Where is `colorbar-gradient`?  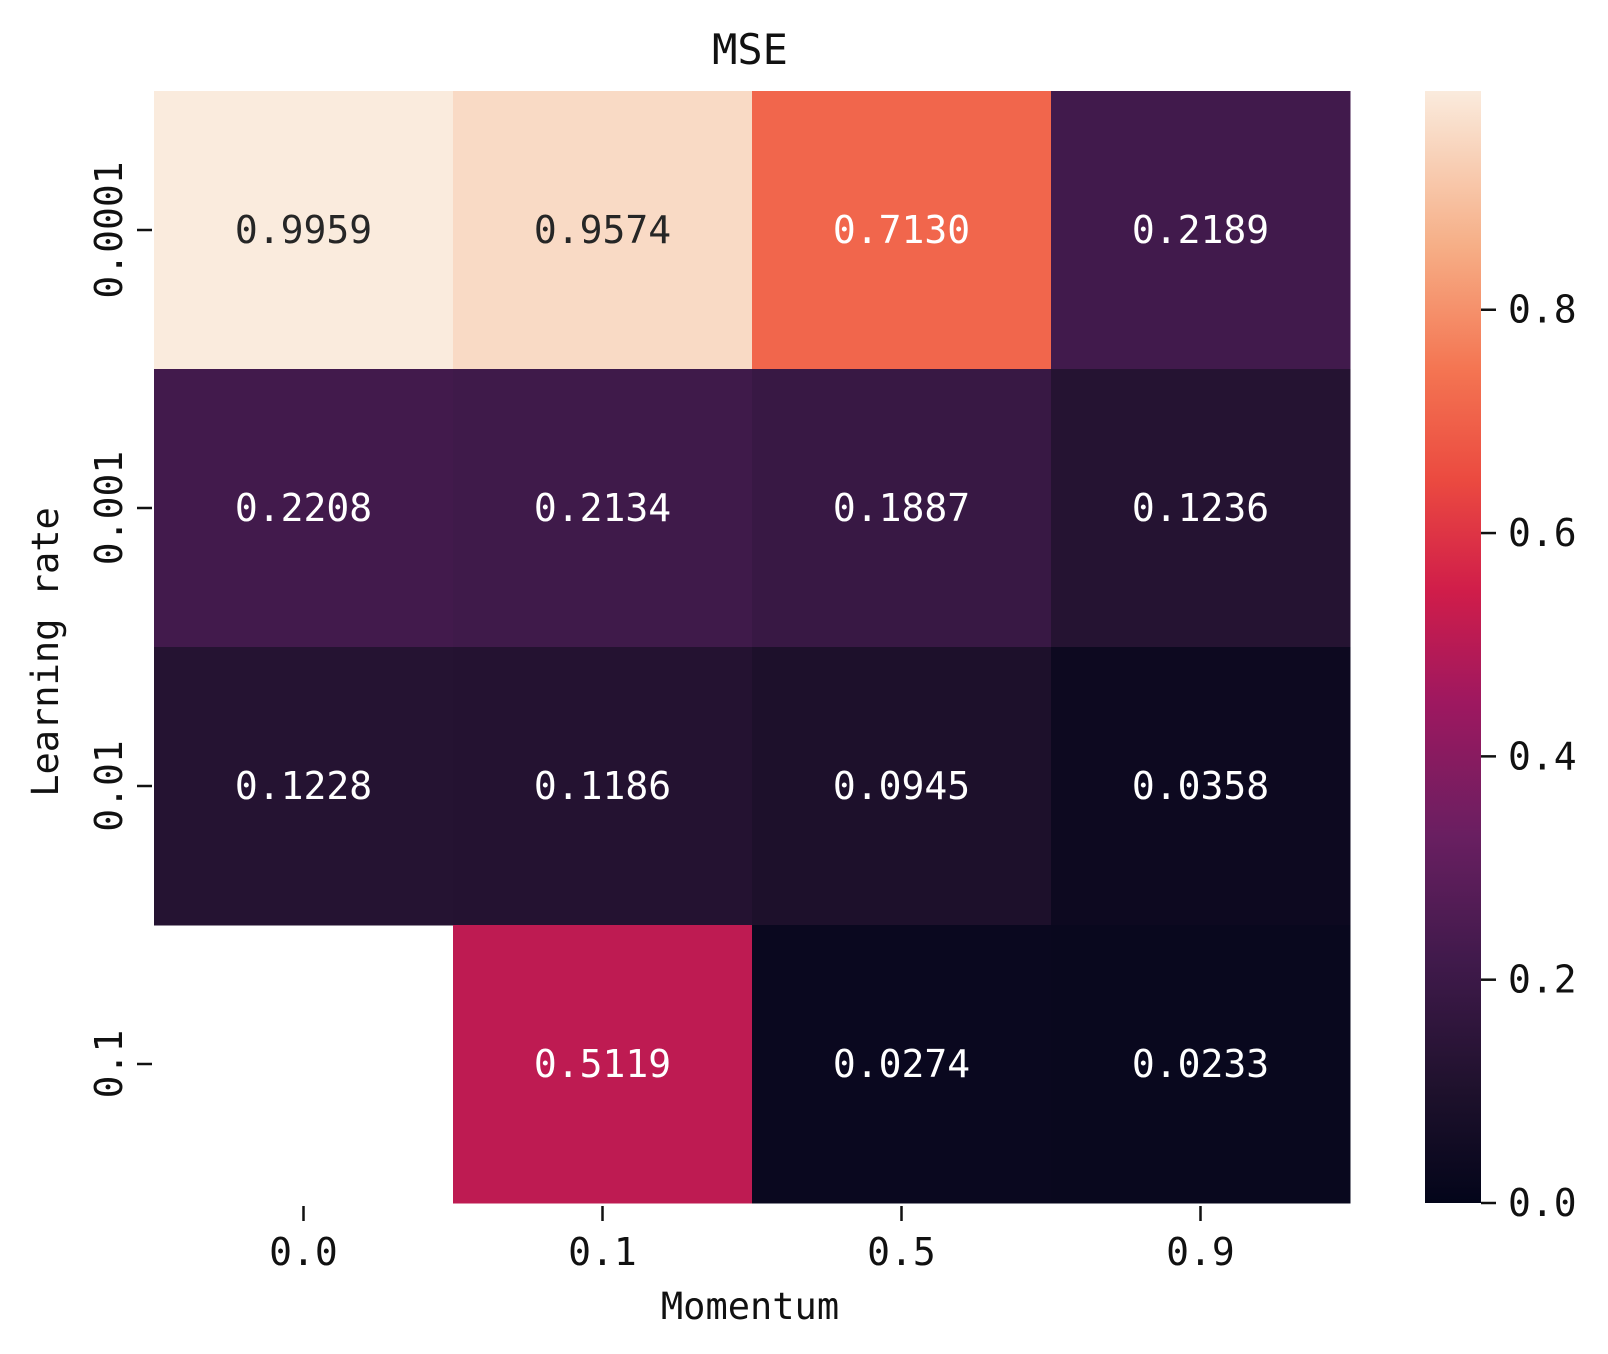
colorbar-gradient is located at coordinates (1453, 647).